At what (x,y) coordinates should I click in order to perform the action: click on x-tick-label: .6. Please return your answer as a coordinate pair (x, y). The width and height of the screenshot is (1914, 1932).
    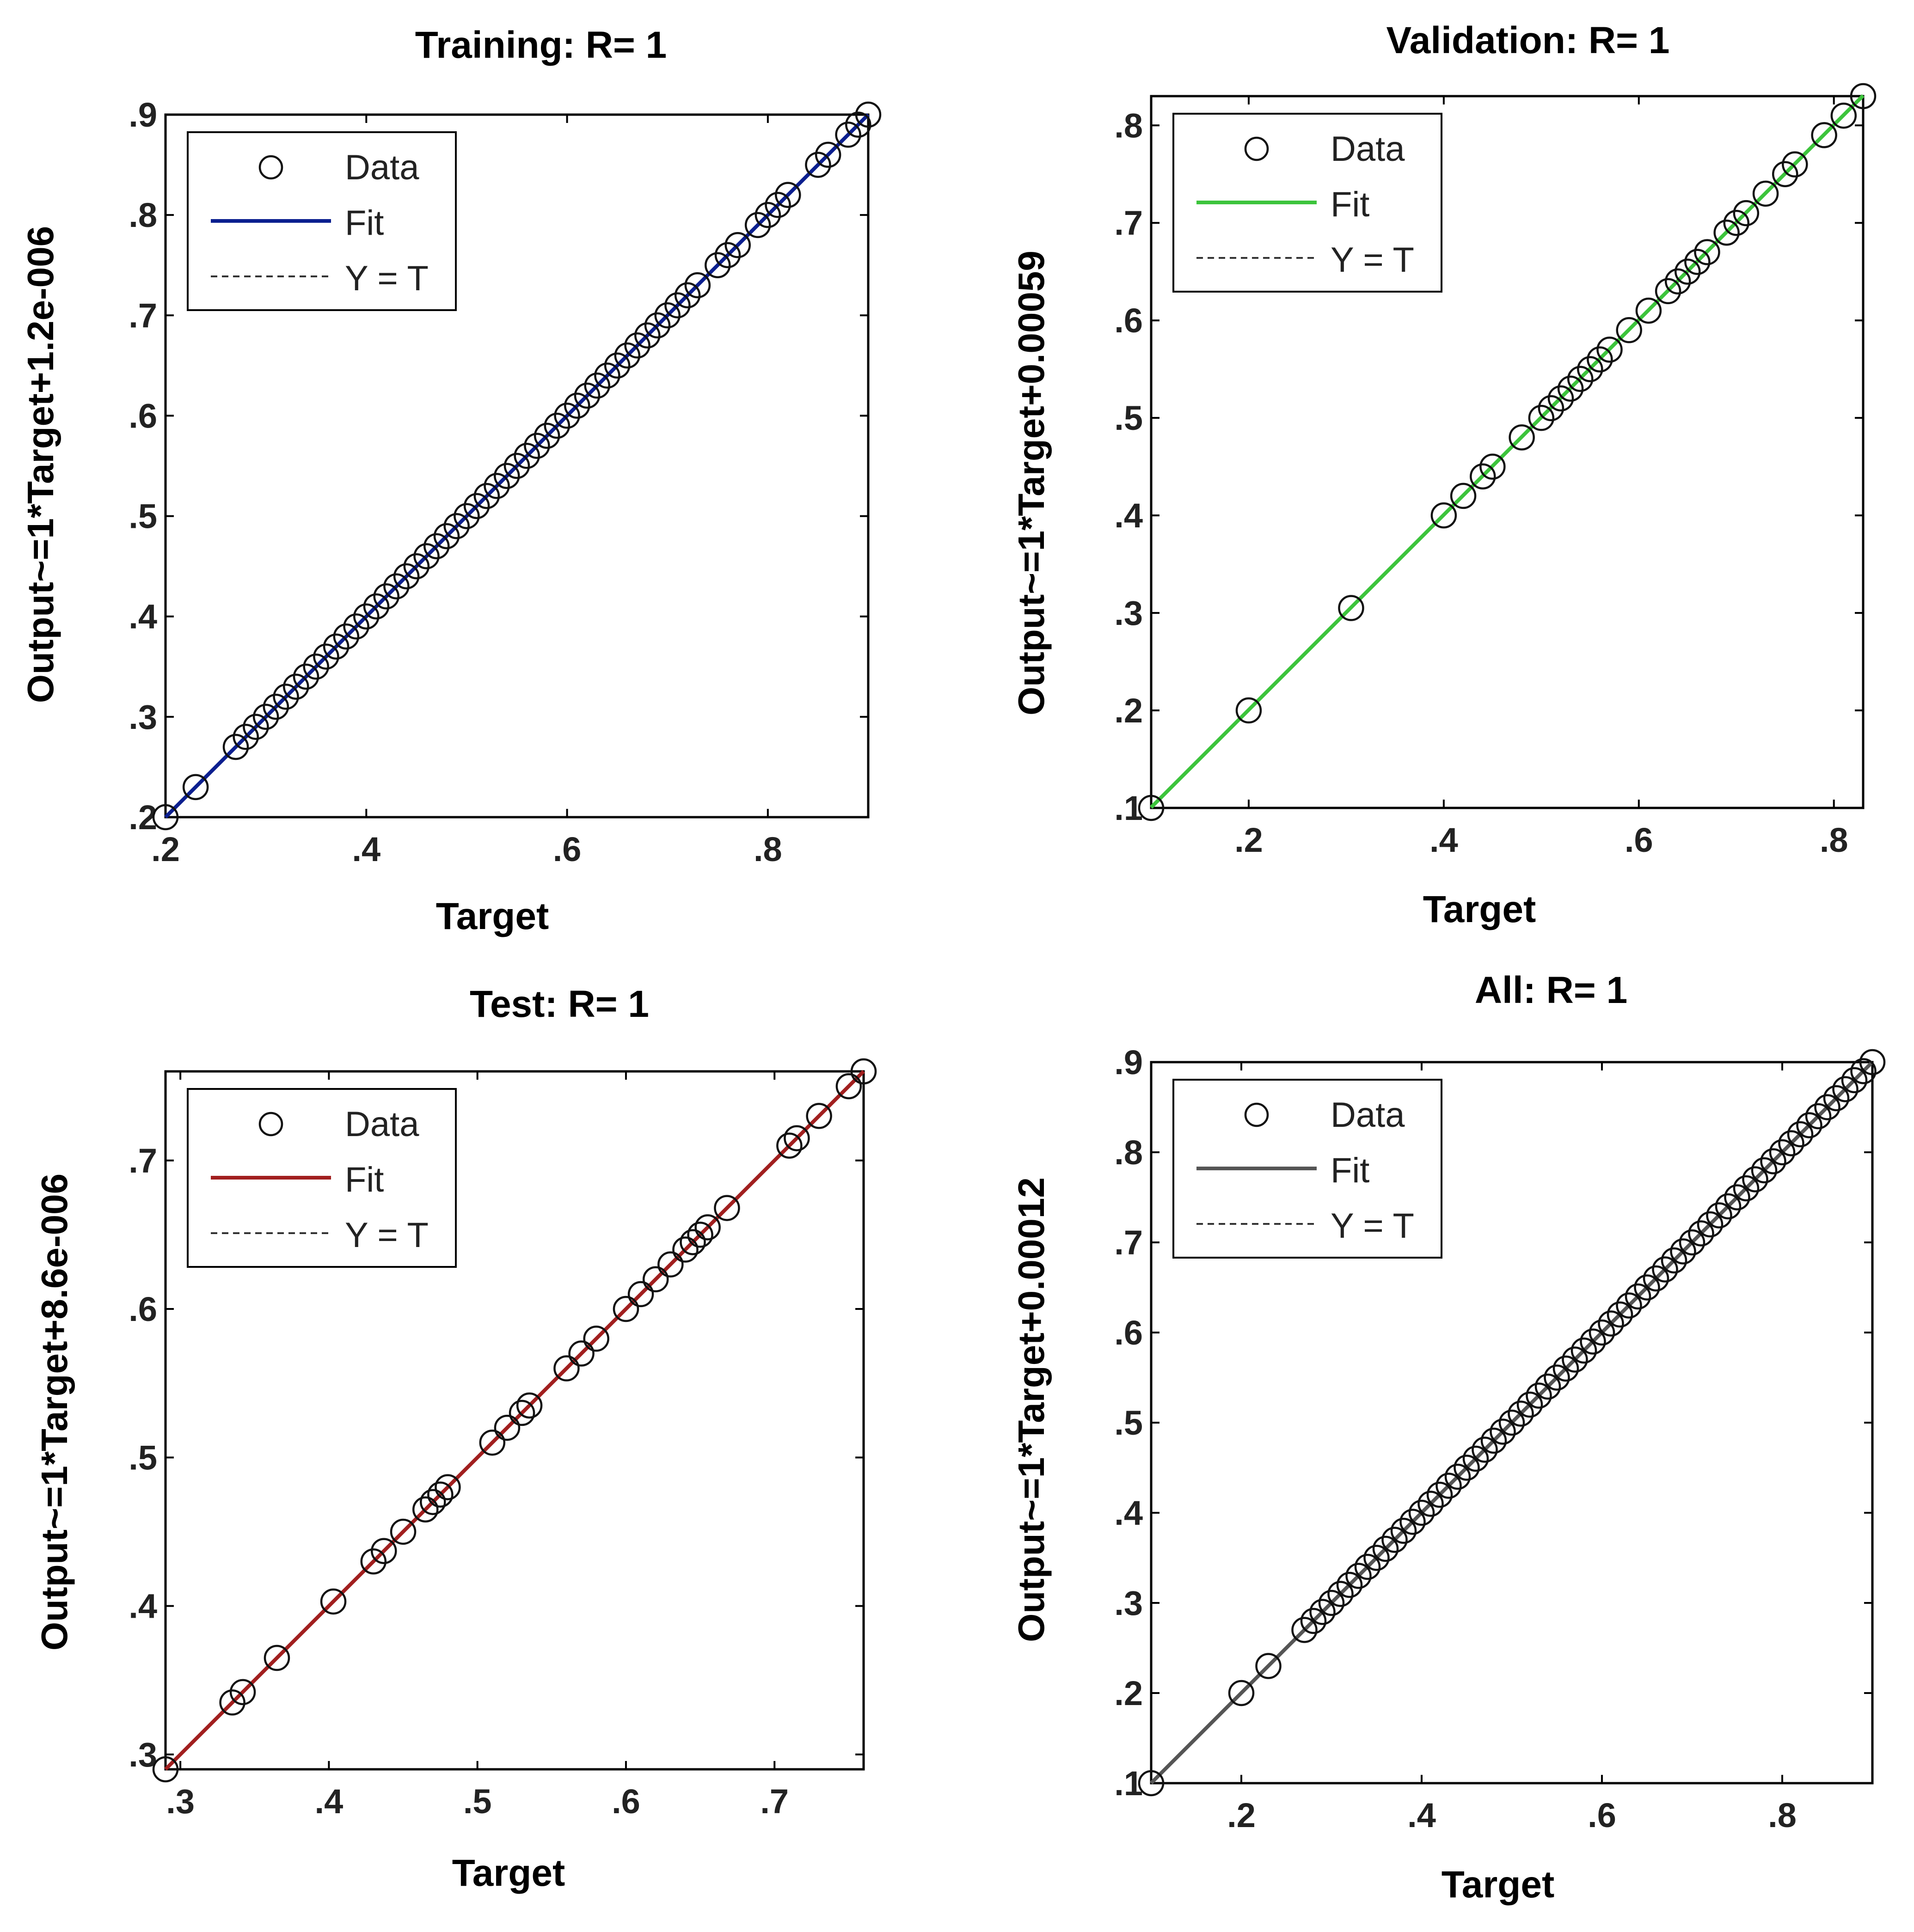
    Looking at the image, I should click on (626, 1801).